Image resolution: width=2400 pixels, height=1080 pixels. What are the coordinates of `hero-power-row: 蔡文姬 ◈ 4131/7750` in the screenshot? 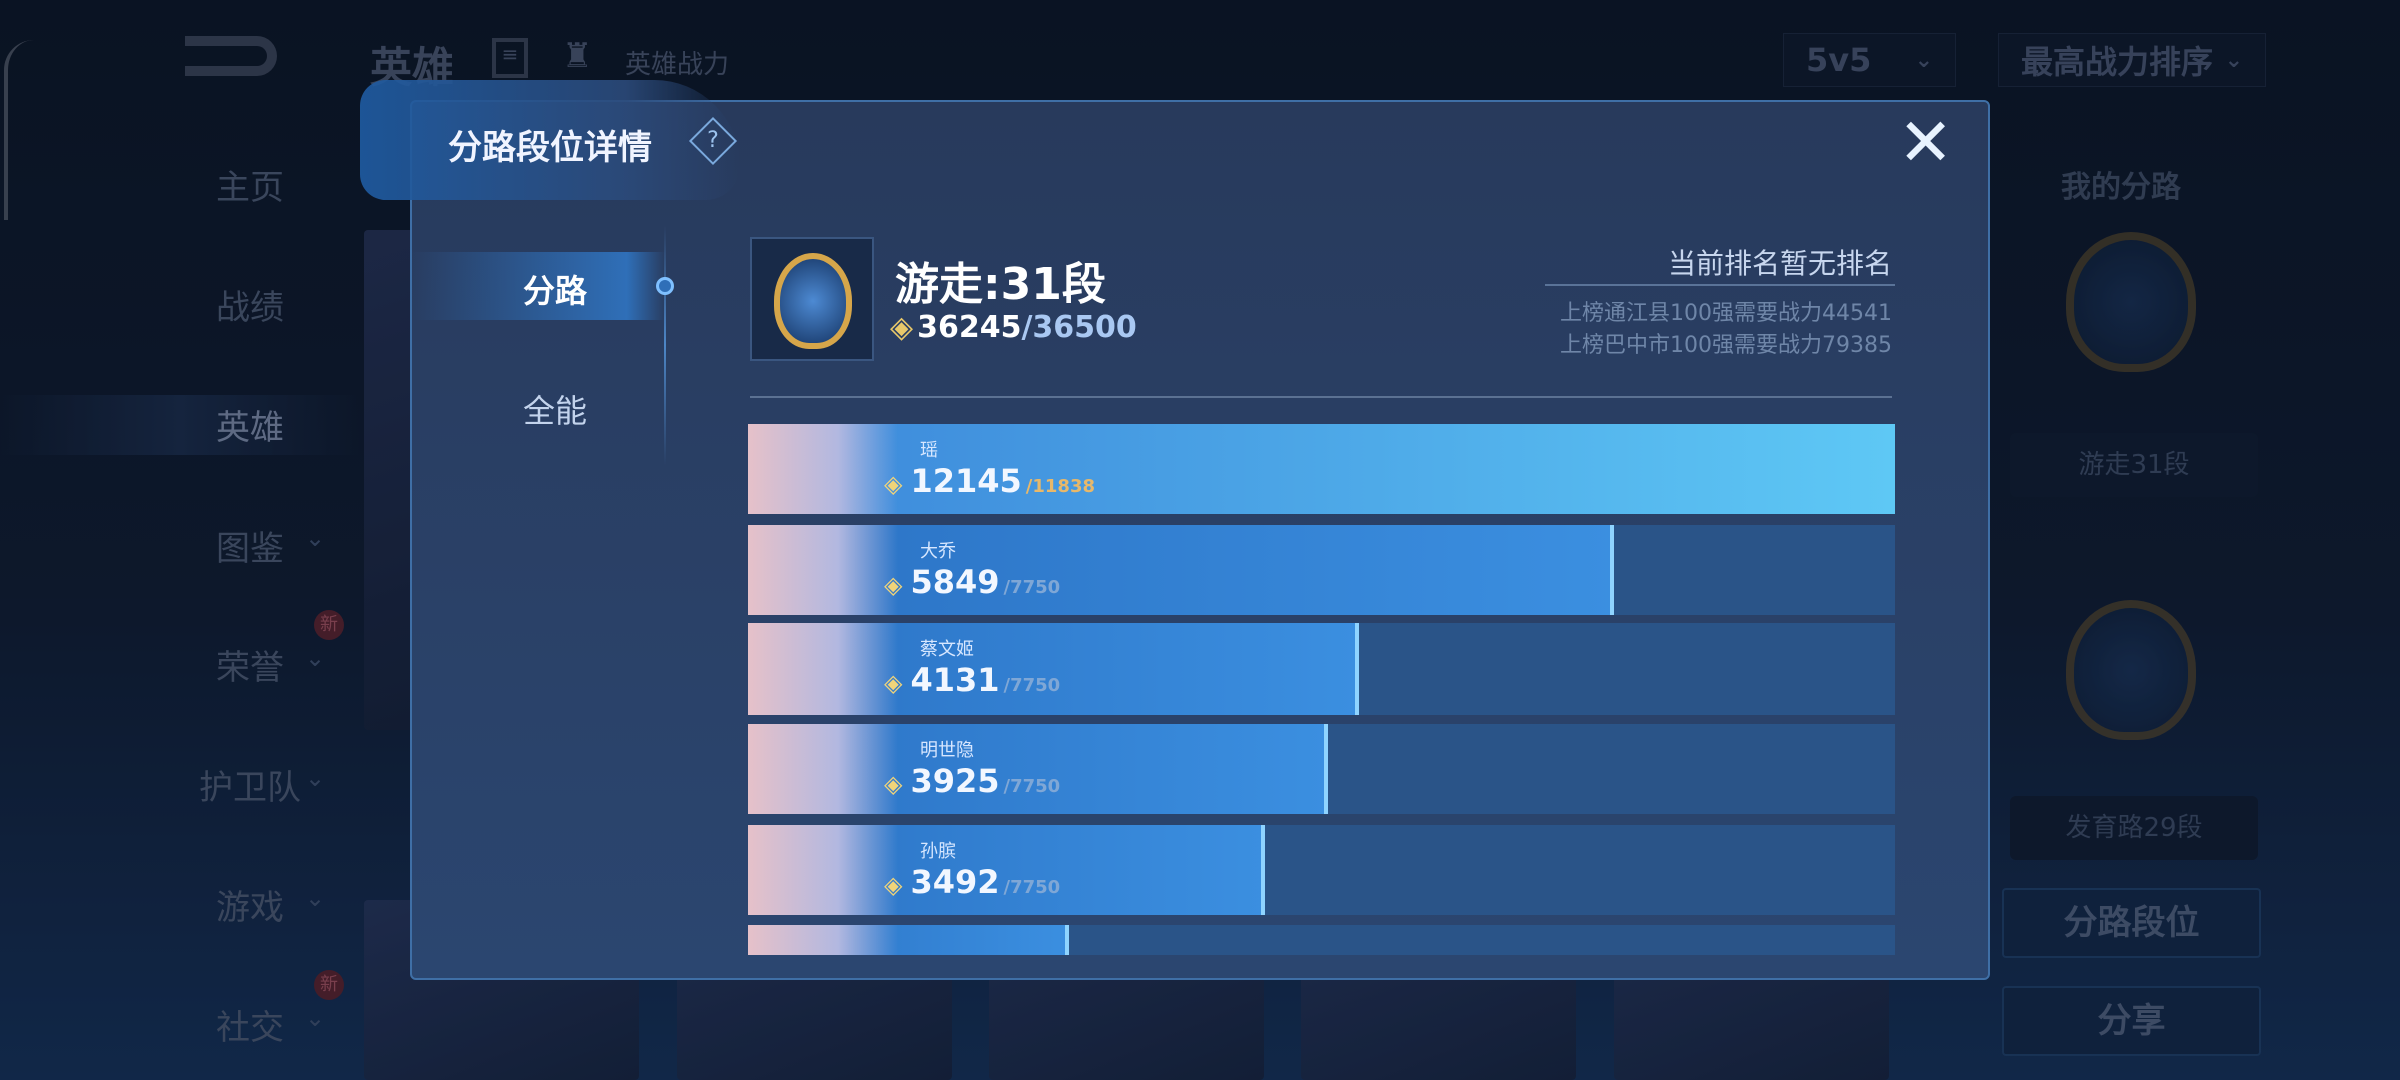 It's located at (1321, 669).